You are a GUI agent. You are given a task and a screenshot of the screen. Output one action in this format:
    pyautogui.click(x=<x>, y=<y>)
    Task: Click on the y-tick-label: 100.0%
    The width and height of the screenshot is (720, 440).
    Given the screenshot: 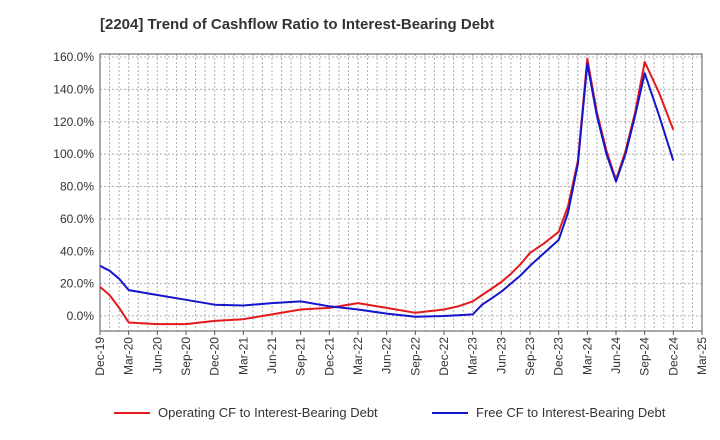 What is the action you would take?
    pyautogui.click(x=73, y=154)
    